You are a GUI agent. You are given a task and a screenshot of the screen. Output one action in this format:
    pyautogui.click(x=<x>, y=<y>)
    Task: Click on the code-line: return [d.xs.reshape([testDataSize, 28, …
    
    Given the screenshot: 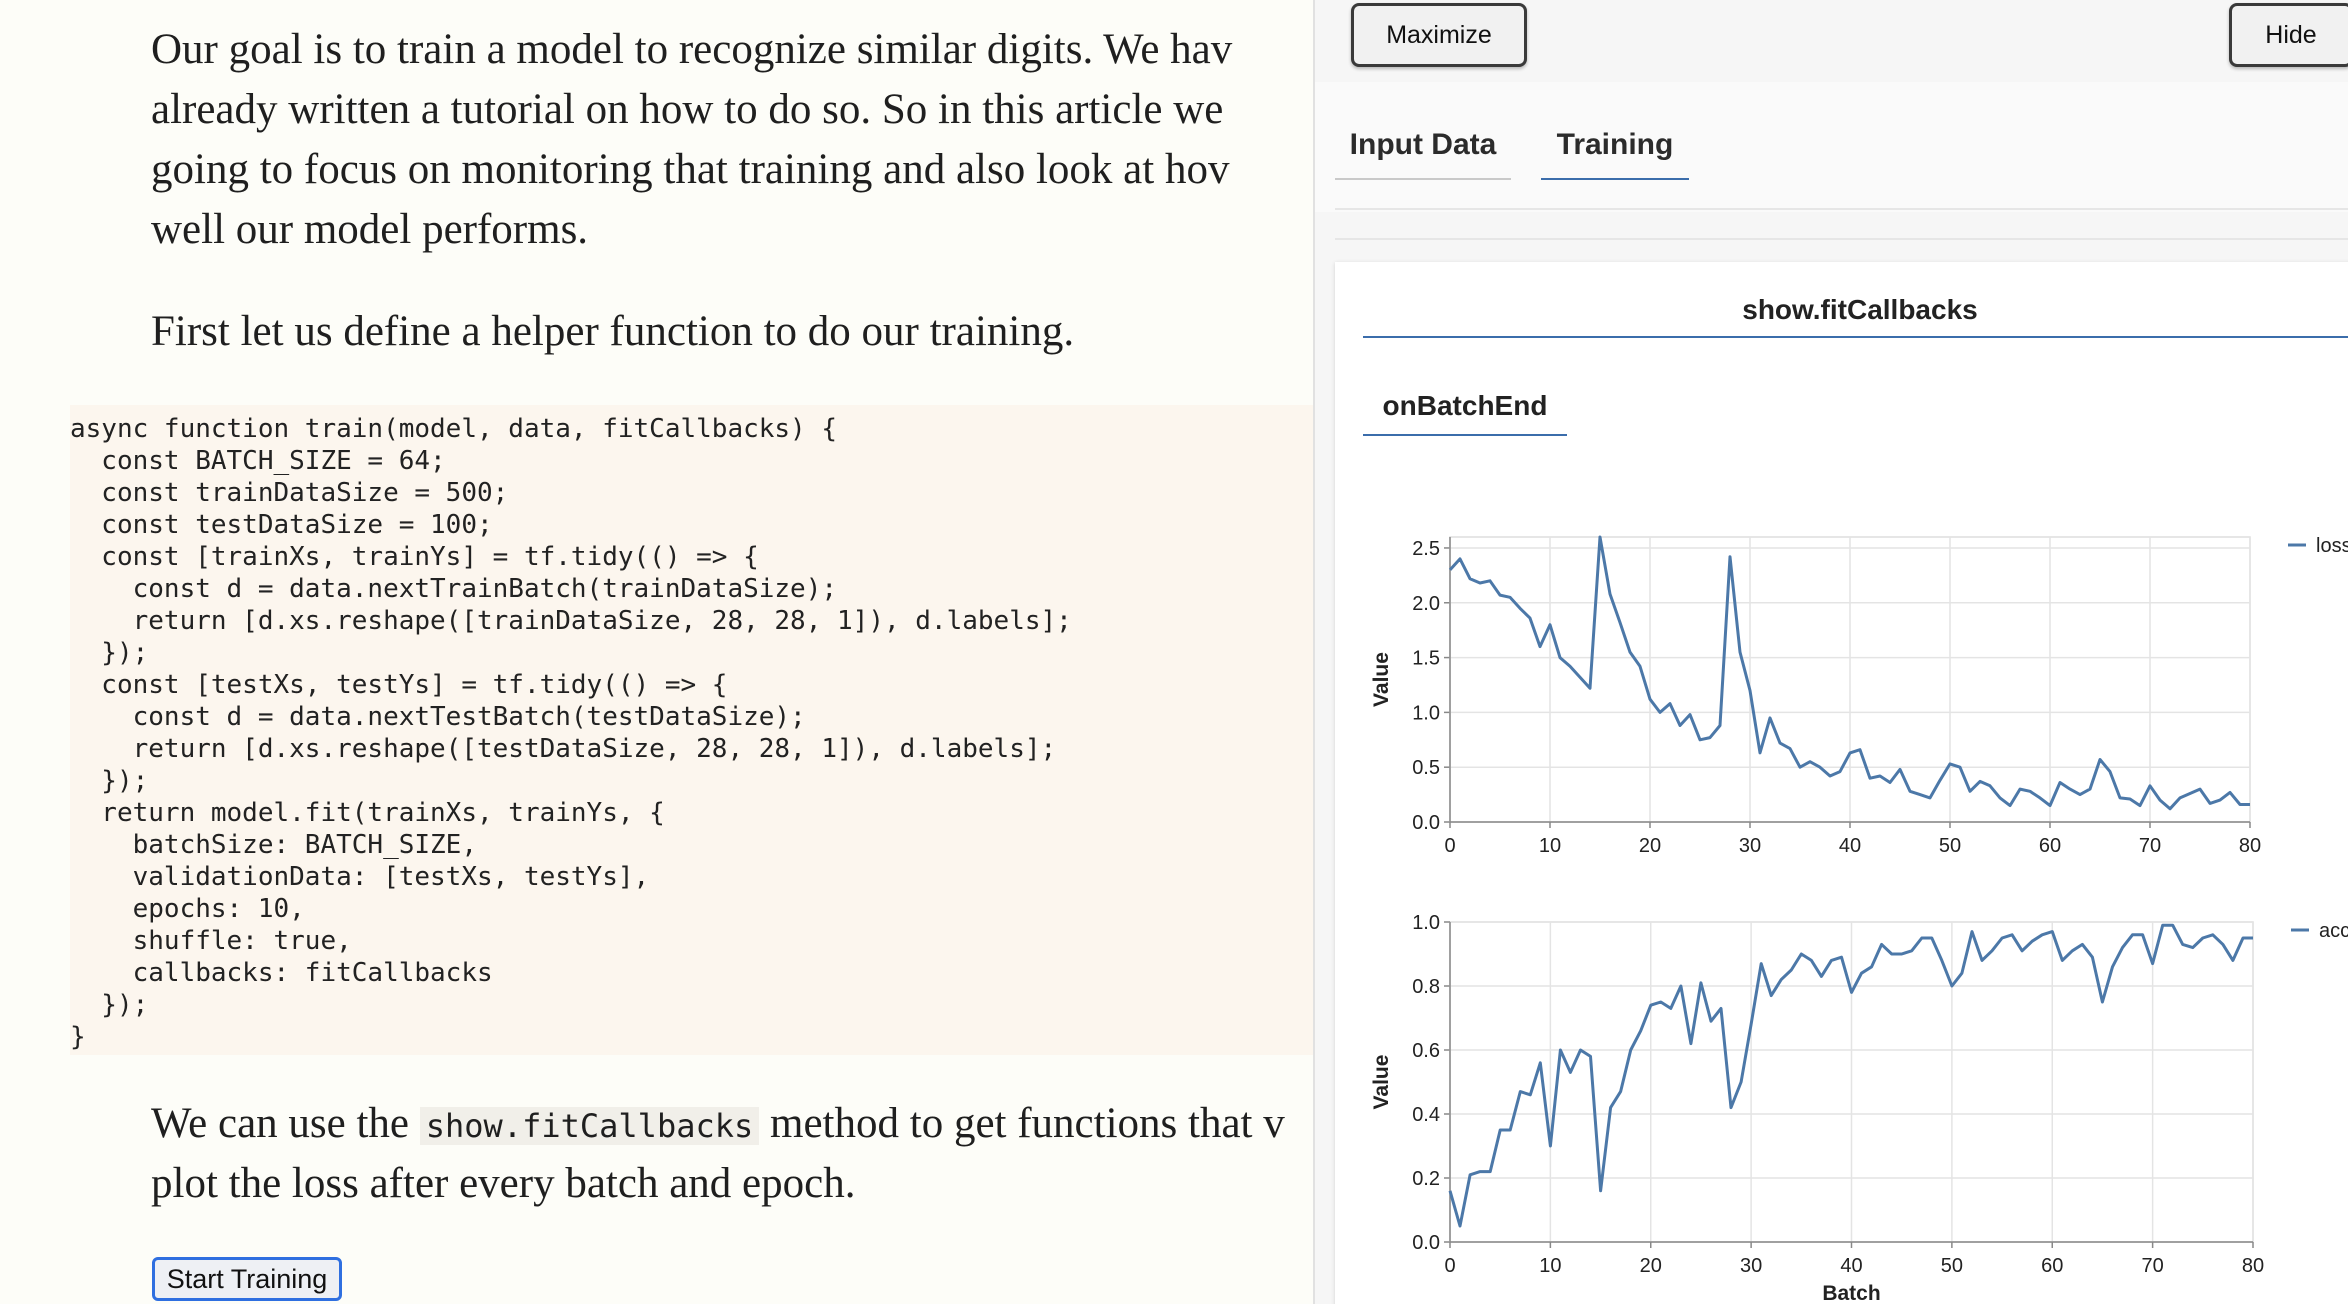 What is the action you would take?
    pyautogui.click(x=563, y=749)
    